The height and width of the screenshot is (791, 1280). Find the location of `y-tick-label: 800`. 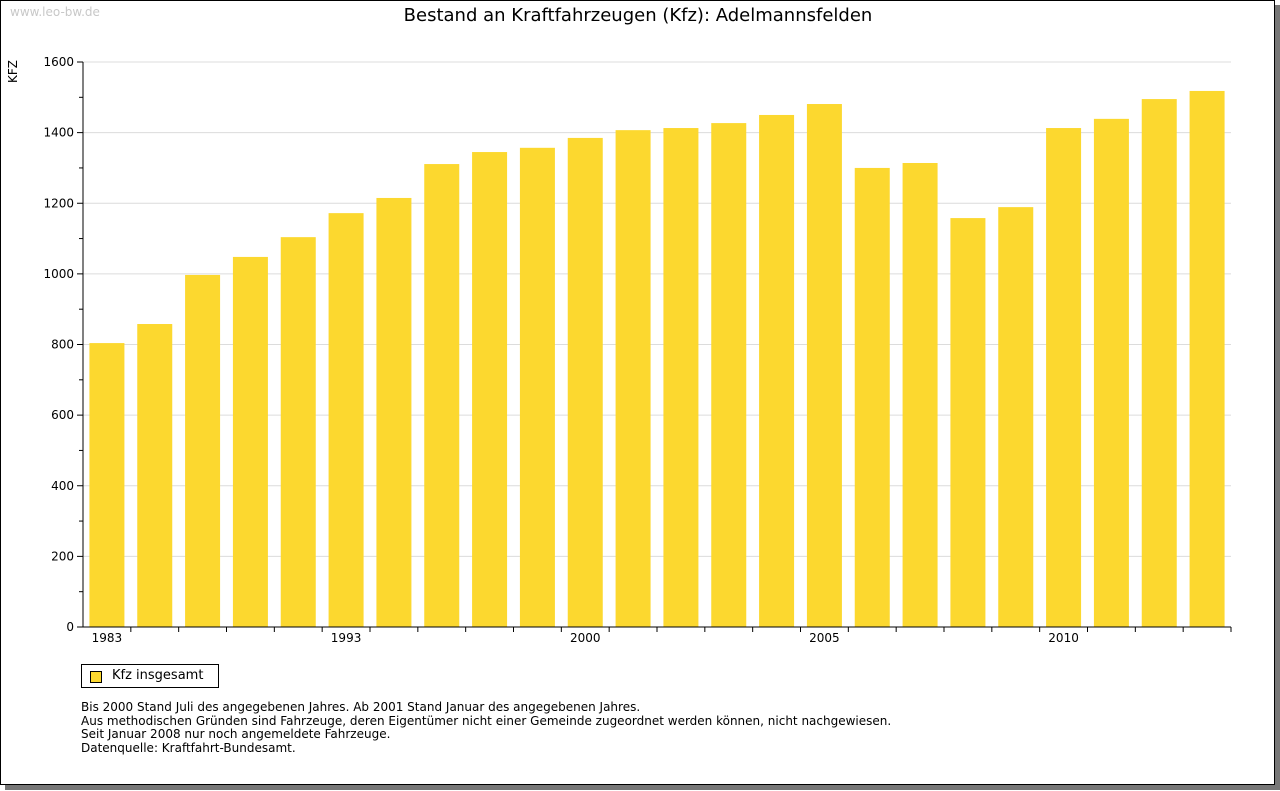

y-tick-label: 800 is located at coordinates (62, 345).